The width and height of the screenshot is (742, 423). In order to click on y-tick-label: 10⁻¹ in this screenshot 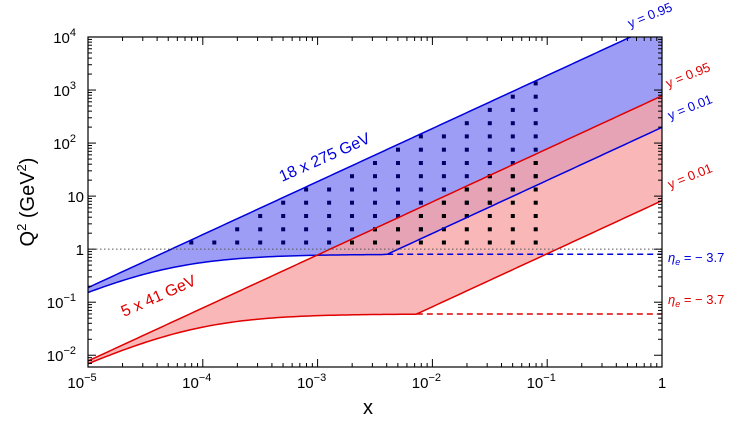, I will do `click(61, 302)`.